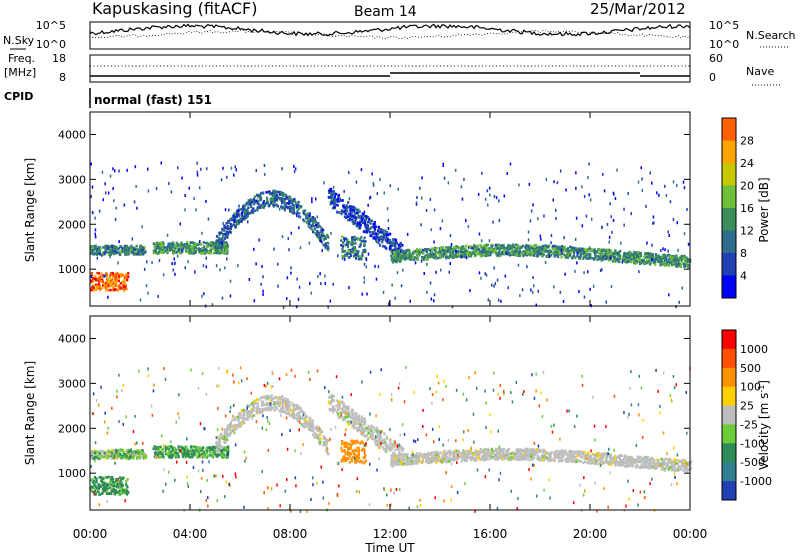  What do you see at coordinates (390, 68) in the screenshot?
I see `freq-panel-frame` at bounding box center [390, 68].